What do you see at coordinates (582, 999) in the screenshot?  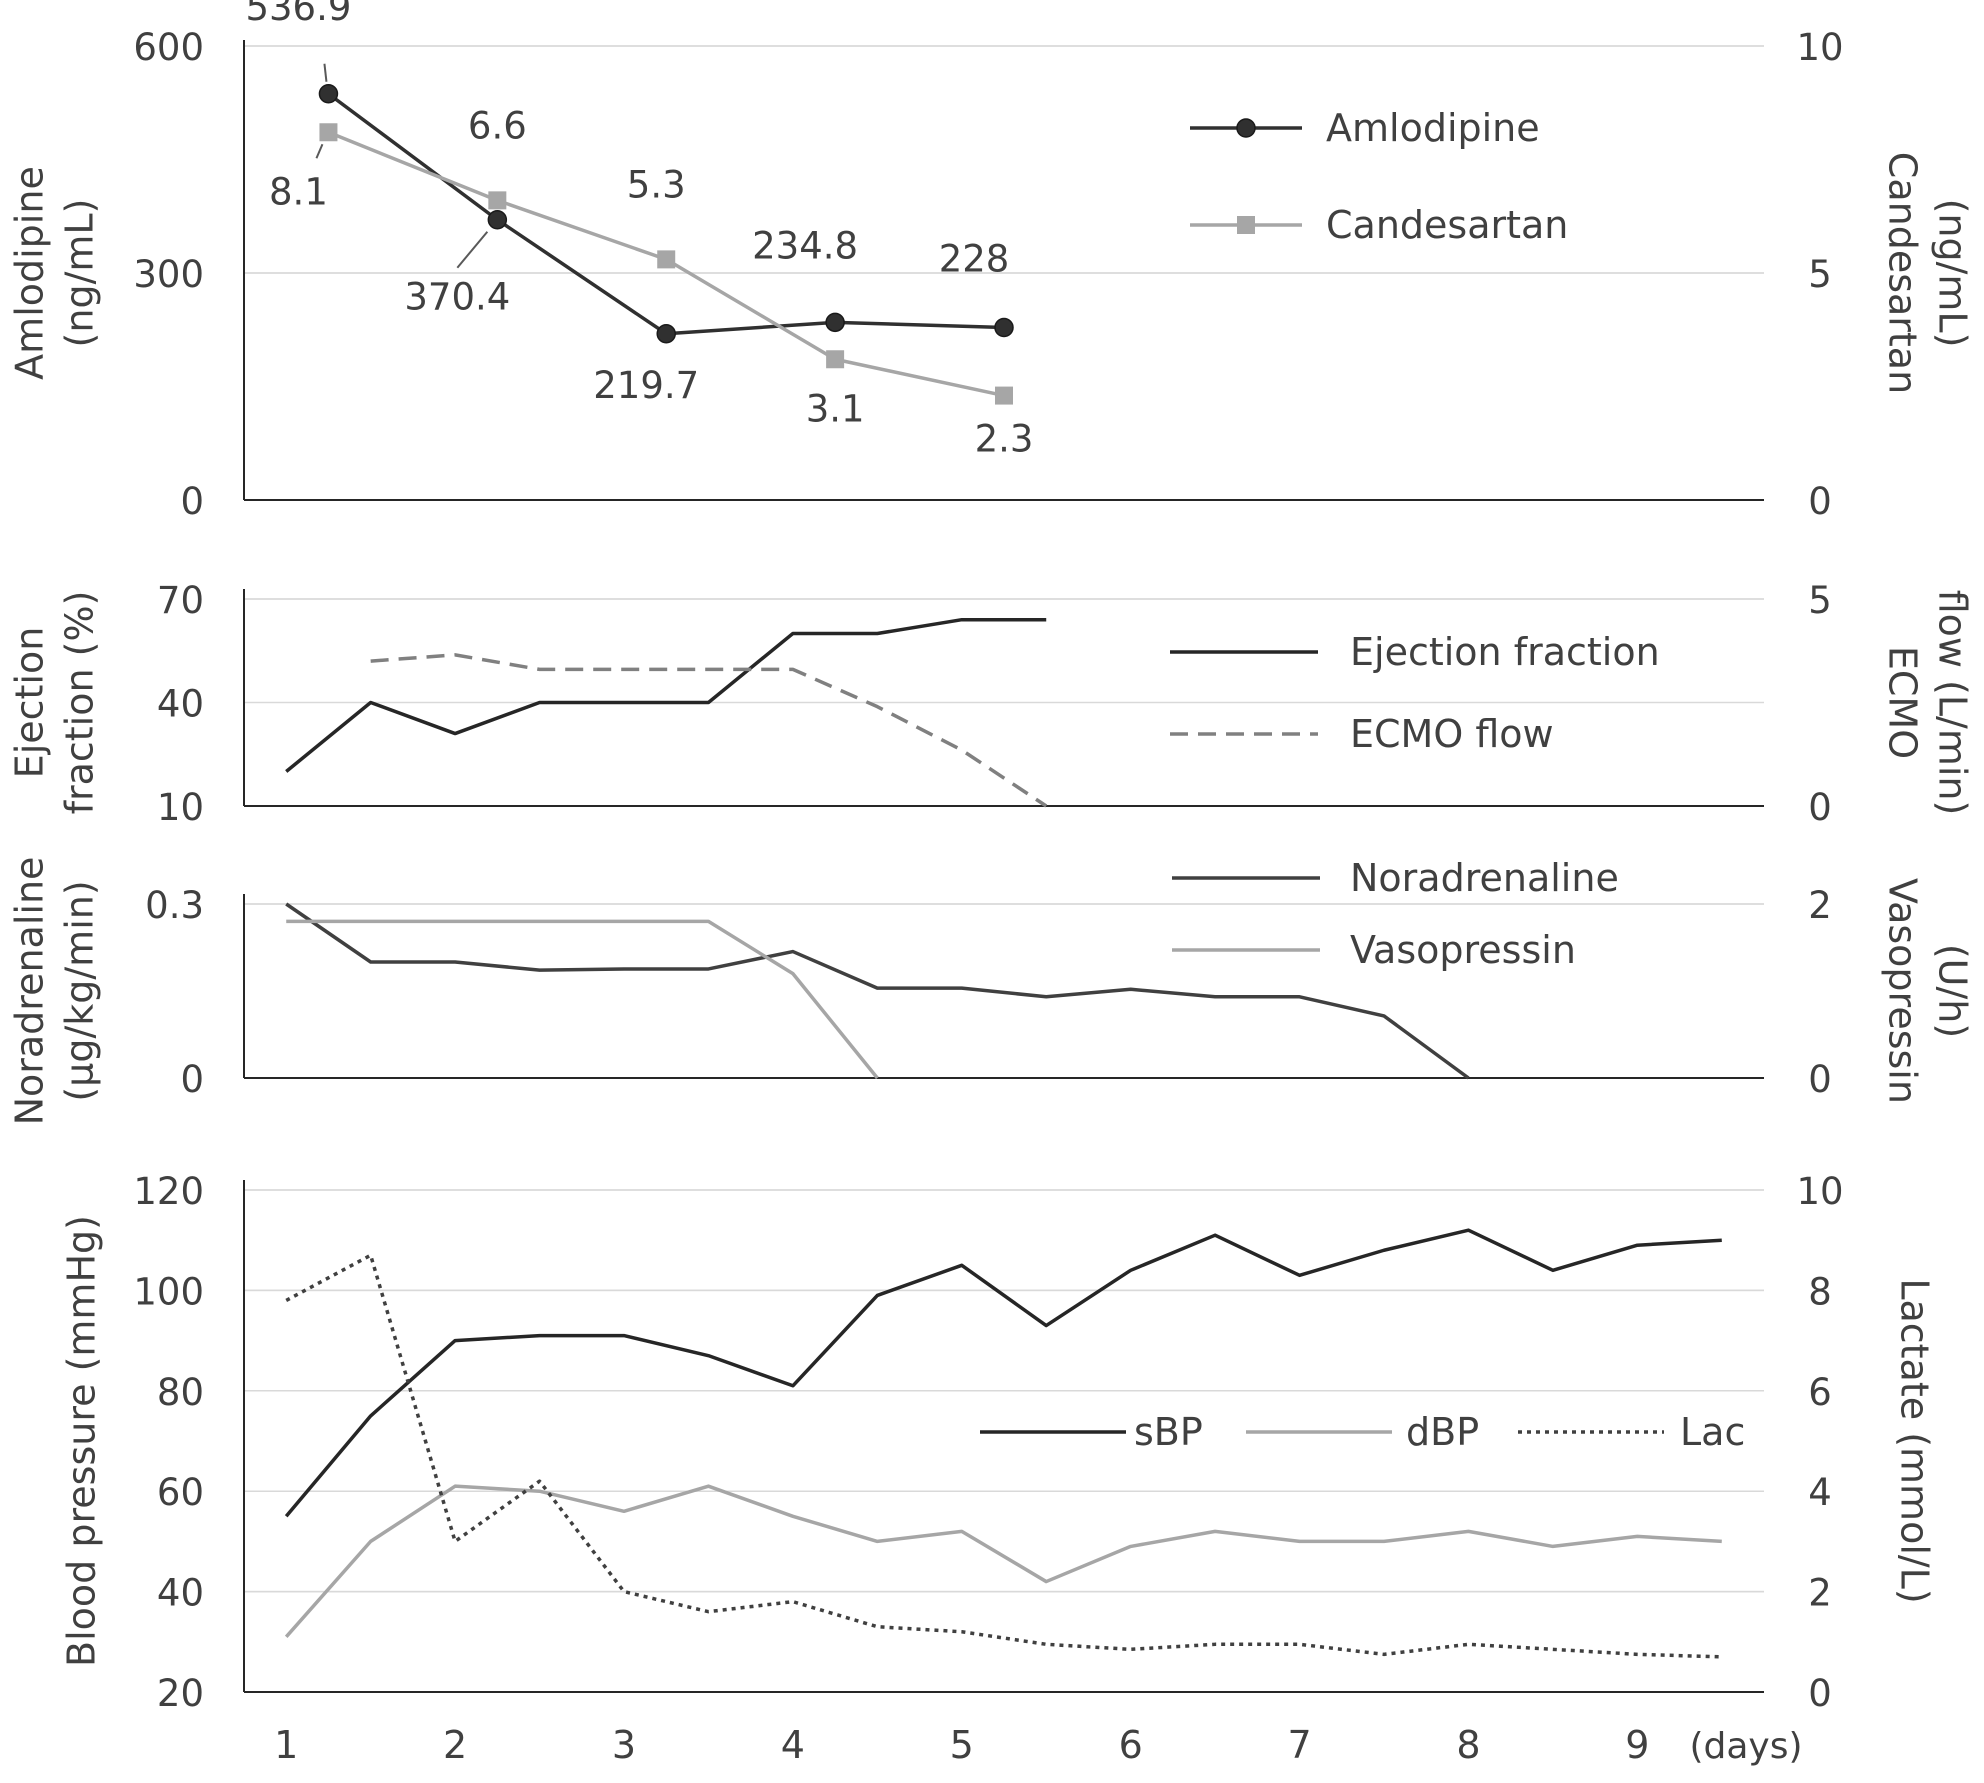 I see `series-line-vasopressin` at bounding box center [582, 999].